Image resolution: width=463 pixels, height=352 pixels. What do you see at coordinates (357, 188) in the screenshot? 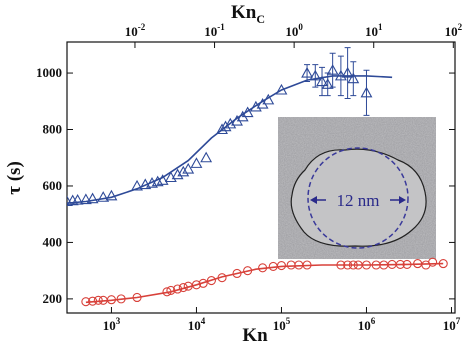
I see `inset-image: 12 nm` at bounding box center [357, 188].